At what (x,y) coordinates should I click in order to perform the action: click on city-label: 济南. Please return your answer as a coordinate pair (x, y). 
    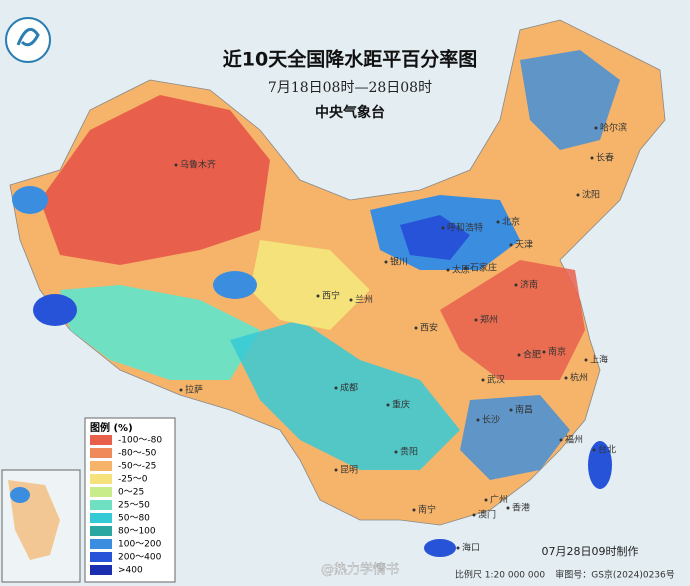
    Looking at the image, I should click on (529, 285).